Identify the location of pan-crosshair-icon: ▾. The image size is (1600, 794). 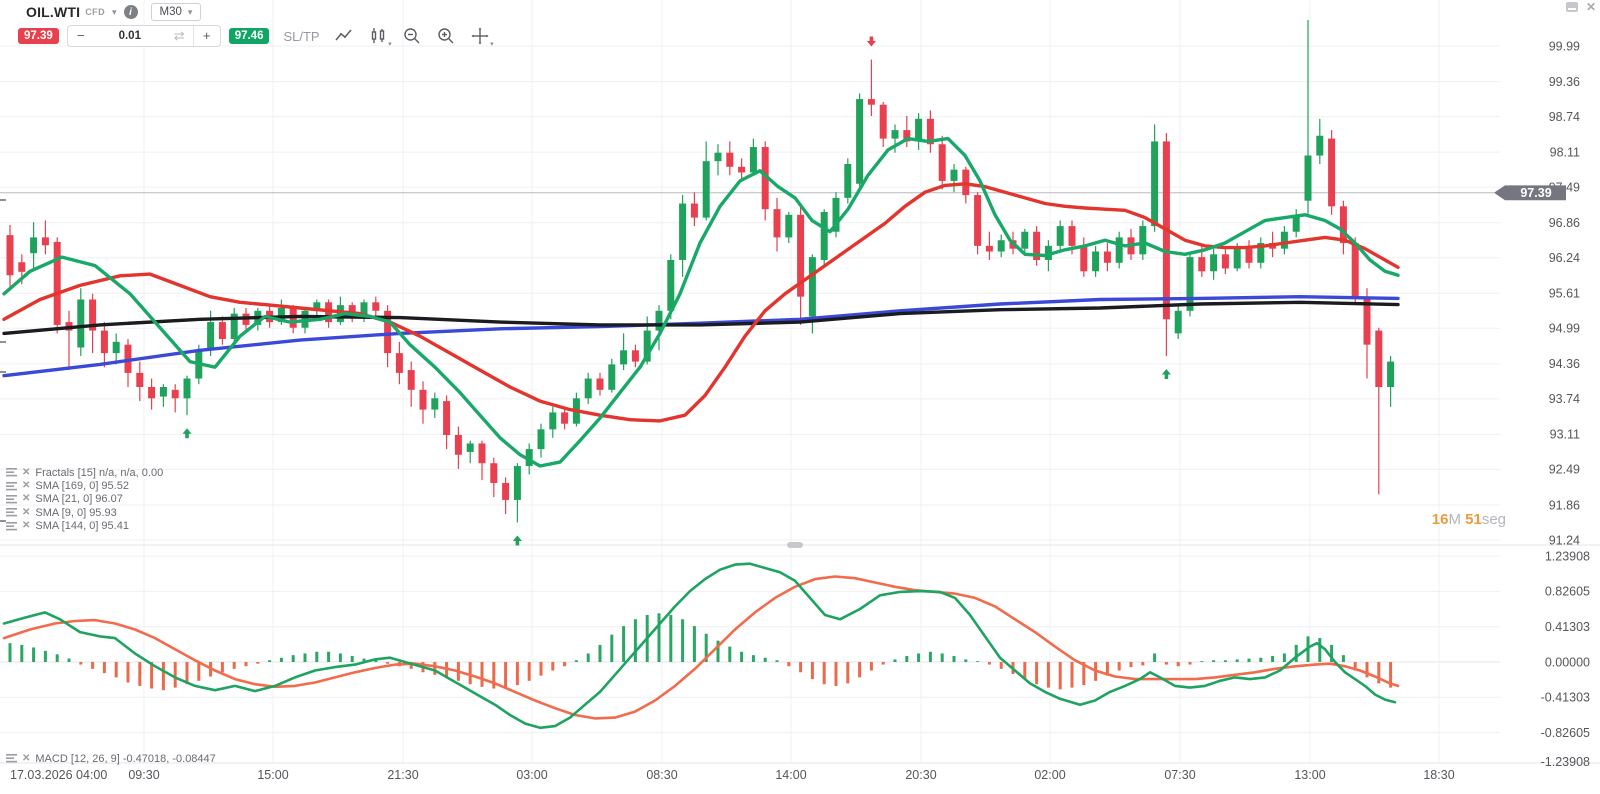
(482, 37).